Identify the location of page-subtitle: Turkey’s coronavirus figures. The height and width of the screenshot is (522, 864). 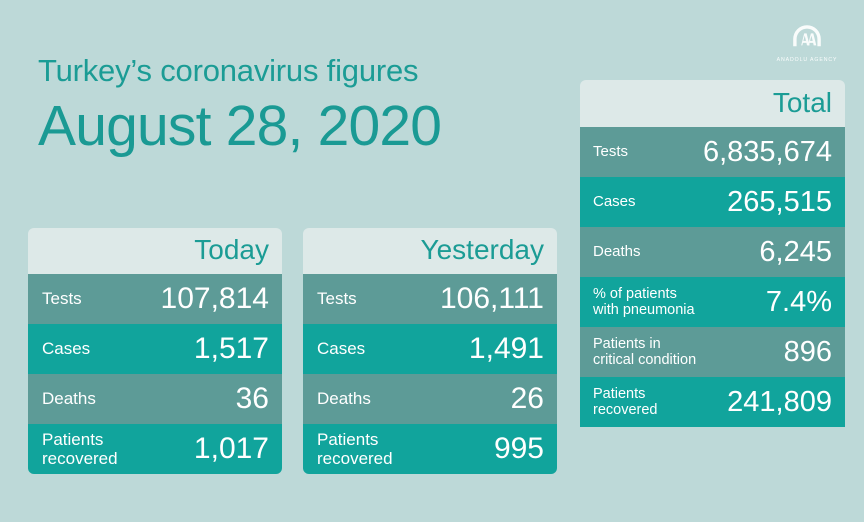
(228, 70).